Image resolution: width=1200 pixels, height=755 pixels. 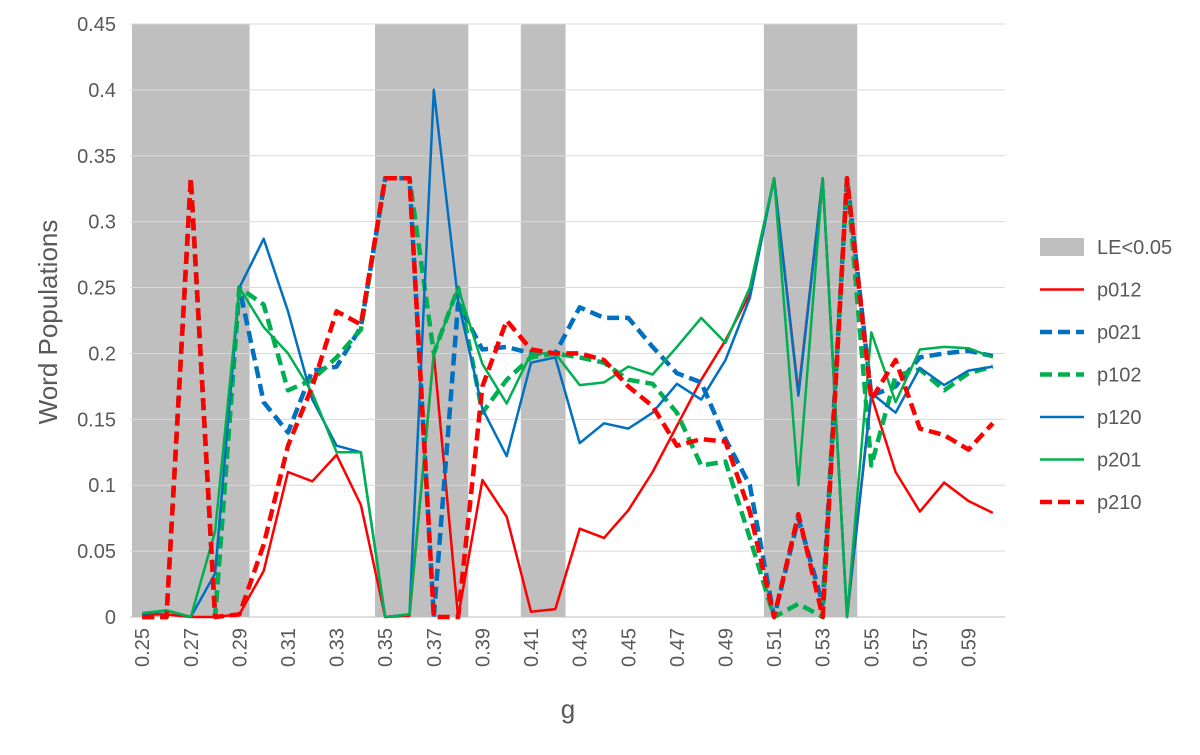 I want to click on y-tick-label: 0.35, so click(x=96, y=157).